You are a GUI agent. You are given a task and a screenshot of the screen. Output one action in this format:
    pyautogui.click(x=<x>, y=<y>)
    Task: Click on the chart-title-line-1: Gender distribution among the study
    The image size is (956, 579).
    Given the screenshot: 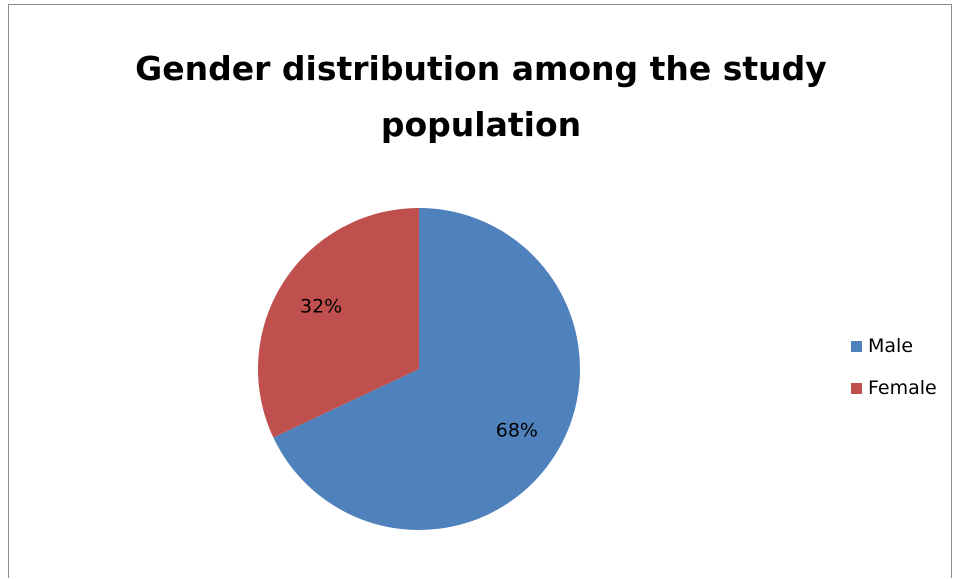 What is the action you would take?
    pyautogui.click(x=481, y=68)
    